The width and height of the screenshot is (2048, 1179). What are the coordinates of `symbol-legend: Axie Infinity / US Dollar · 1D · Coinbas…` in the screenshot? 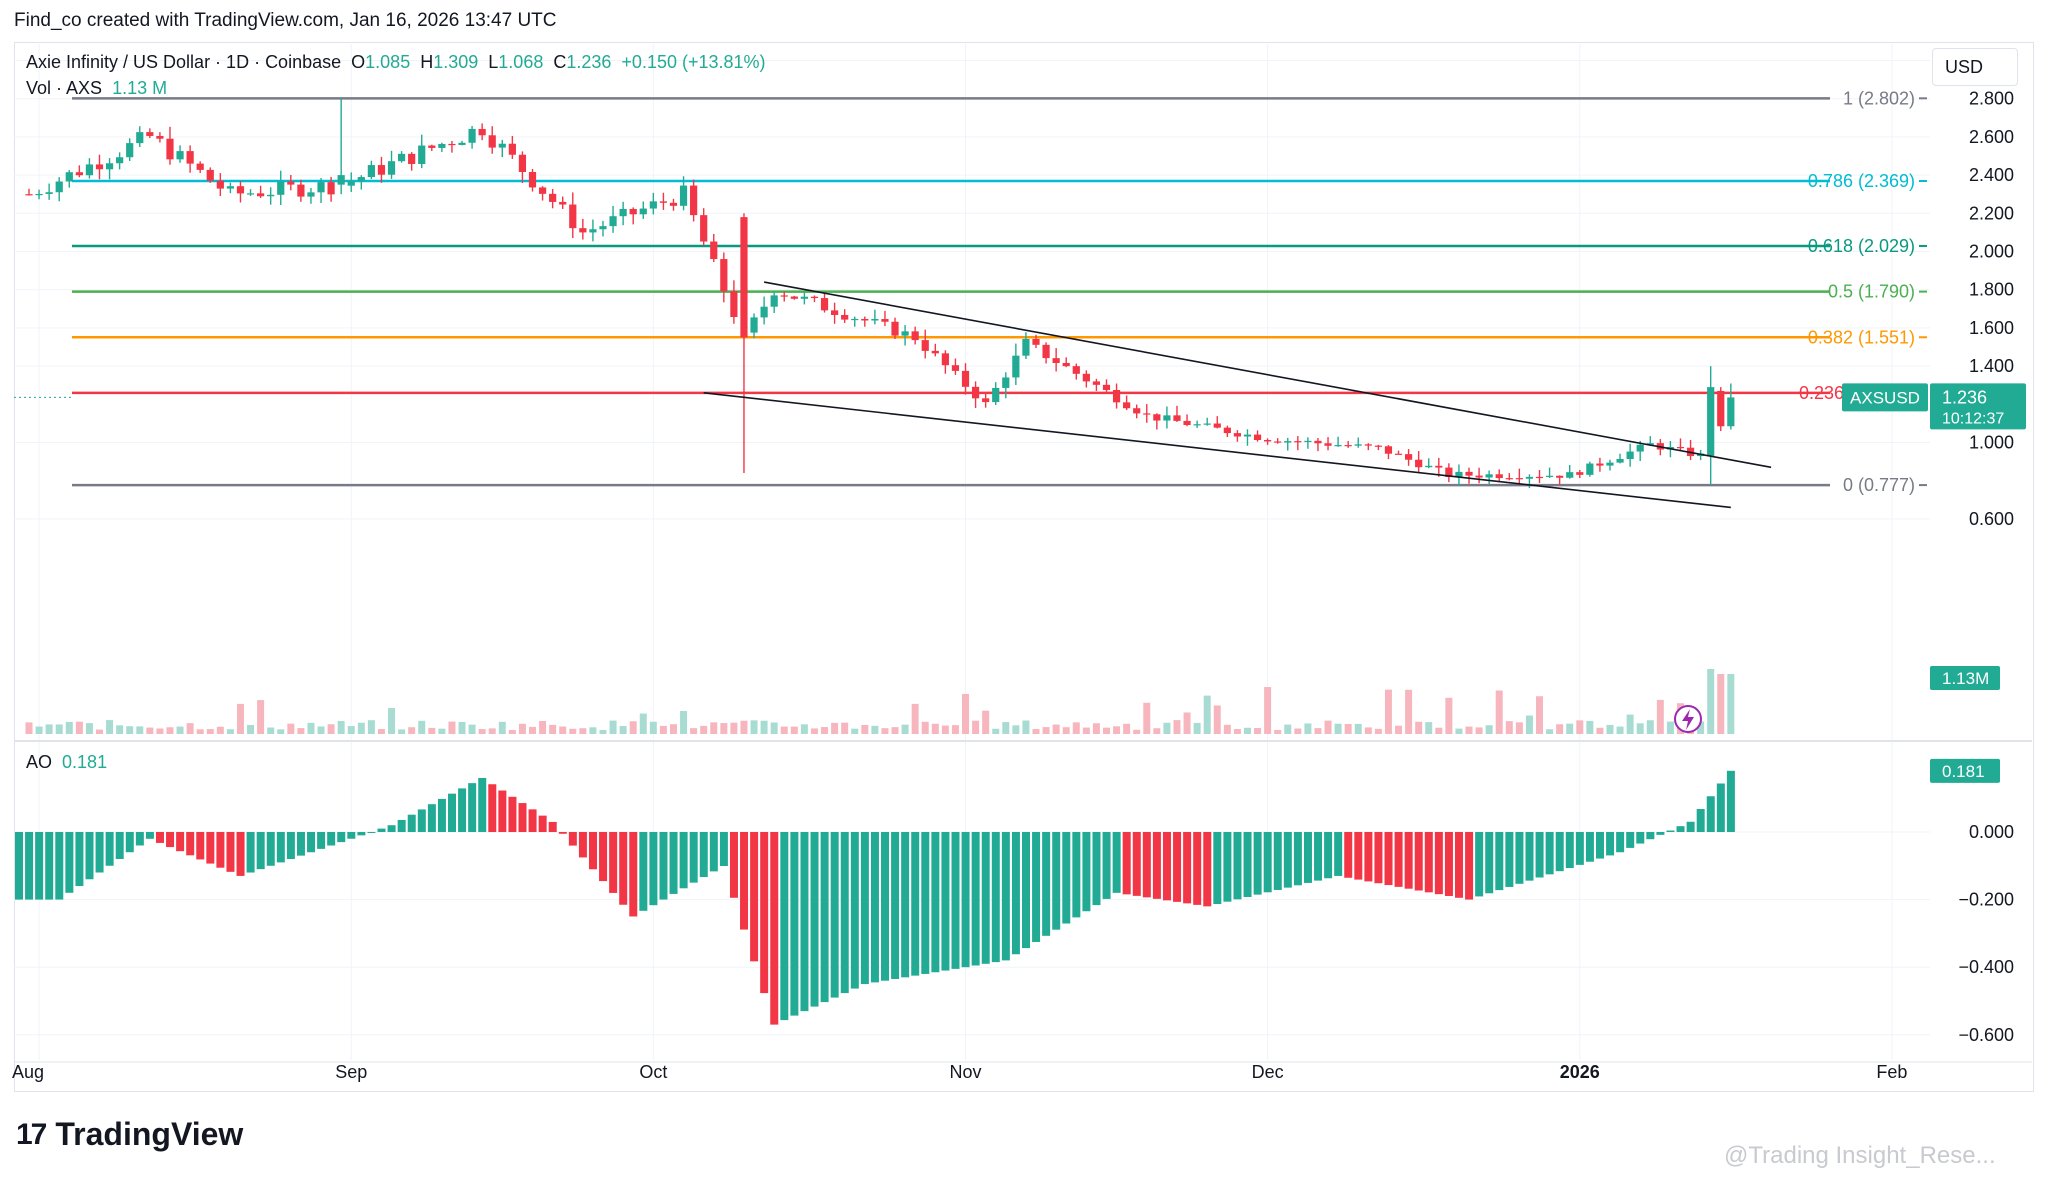 It's located at (396, 62).